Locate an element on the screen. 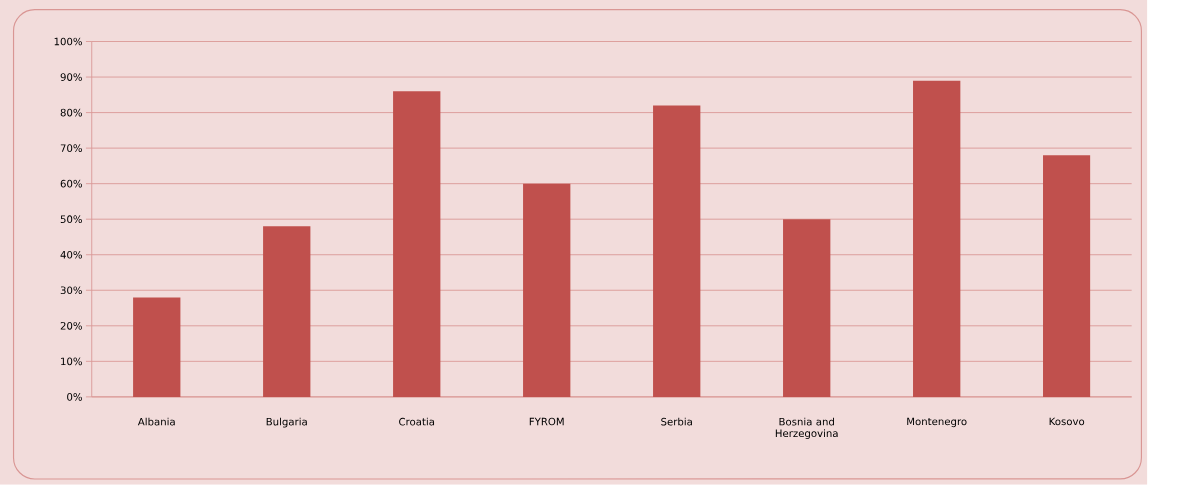 The height and width of the screenshot is (485, 1188). x-tick-label: Bulgaria is located at coordinates (286, 422).